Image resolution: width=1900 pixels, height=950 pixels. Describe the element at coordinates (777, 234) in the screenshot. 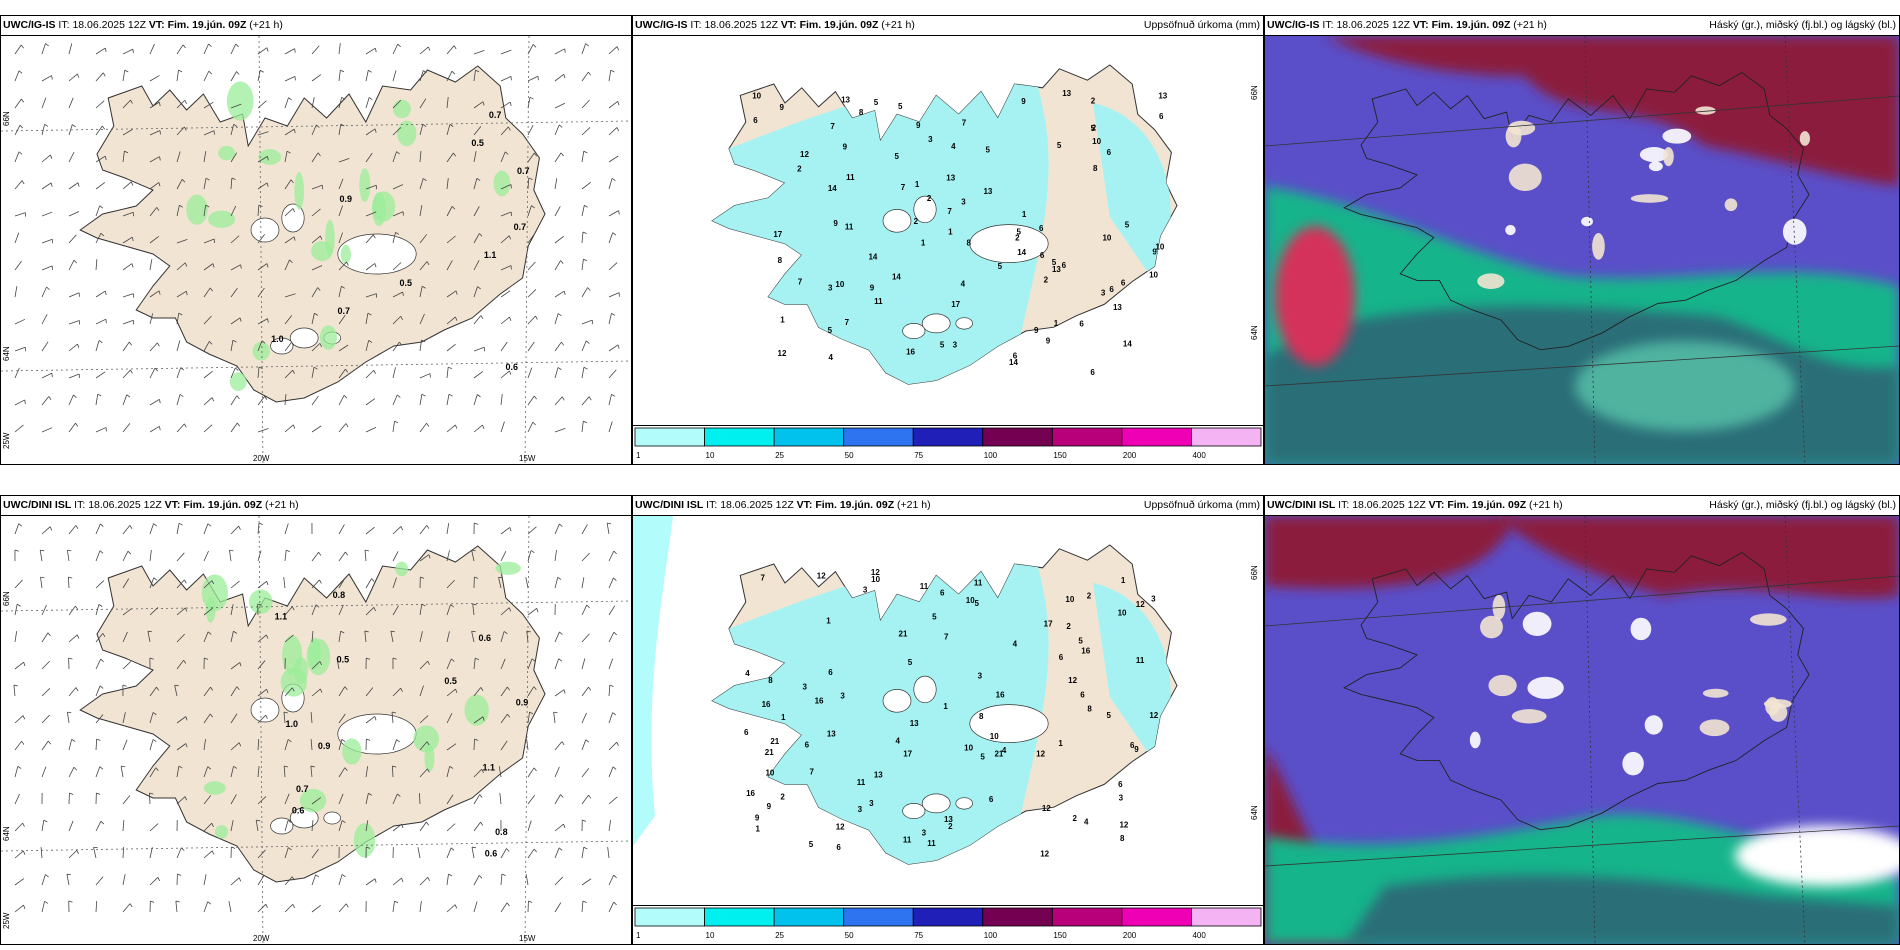

I see `precip-value-label: 17` at that location.